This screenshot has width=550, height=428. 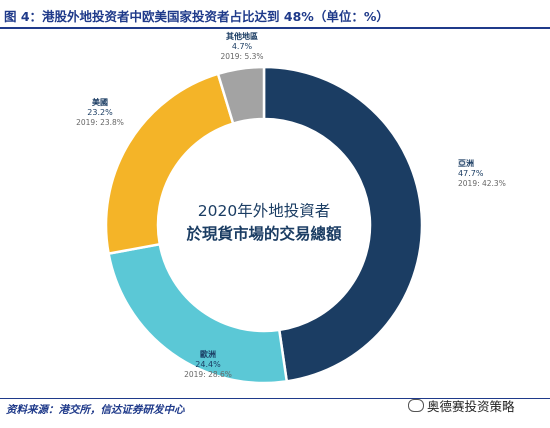 What do you see at coordinates (241, 56) in the screenshot?
I see `slice-prev-label: 2019: 5.3%` at bounding box center [241, 56].